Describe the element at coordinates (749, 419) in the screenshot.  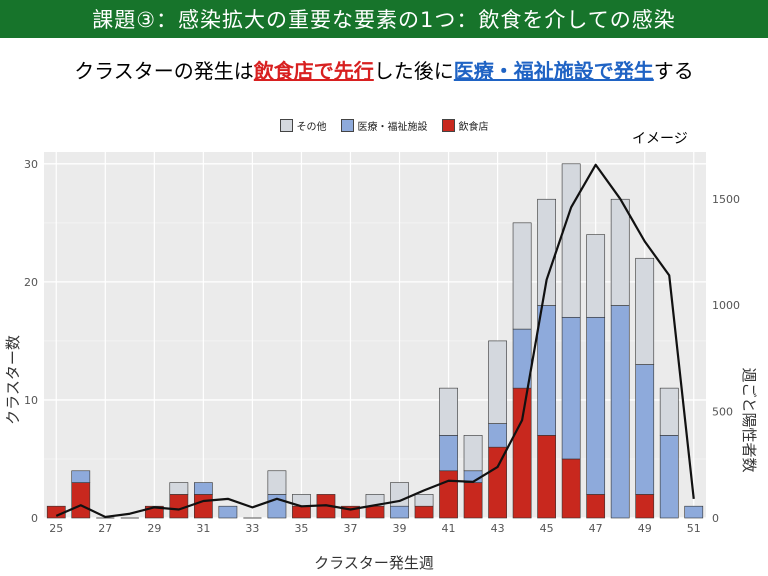
I see `y2-axis-title: 週ごと陽性者数` at that location.